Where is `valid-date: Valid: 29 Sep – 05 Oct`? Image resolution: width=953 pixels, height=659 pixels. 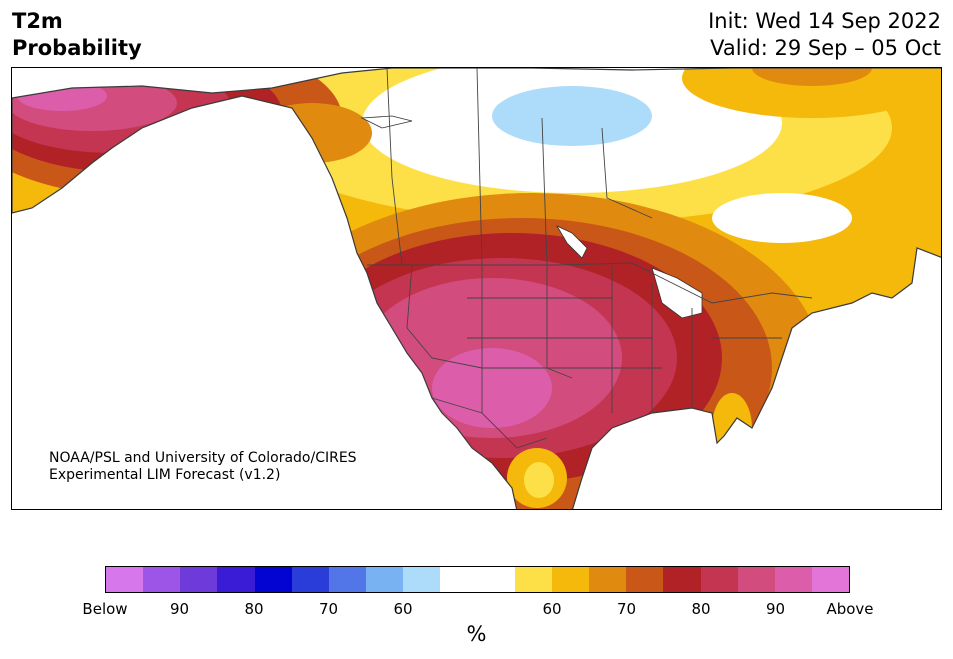
valid-date: Valid: 29 Sep – 05 Oct is located at coordinates (825, 48).